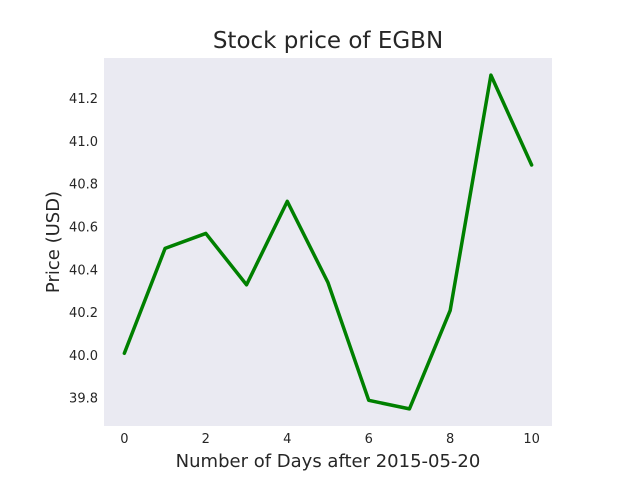 The height and width of the screenshot is (480, 640). What do you see at coordinates (83, 313) in the screenshot?
I see `y-tick-label: 40.2` at bounding box center [83, 313].